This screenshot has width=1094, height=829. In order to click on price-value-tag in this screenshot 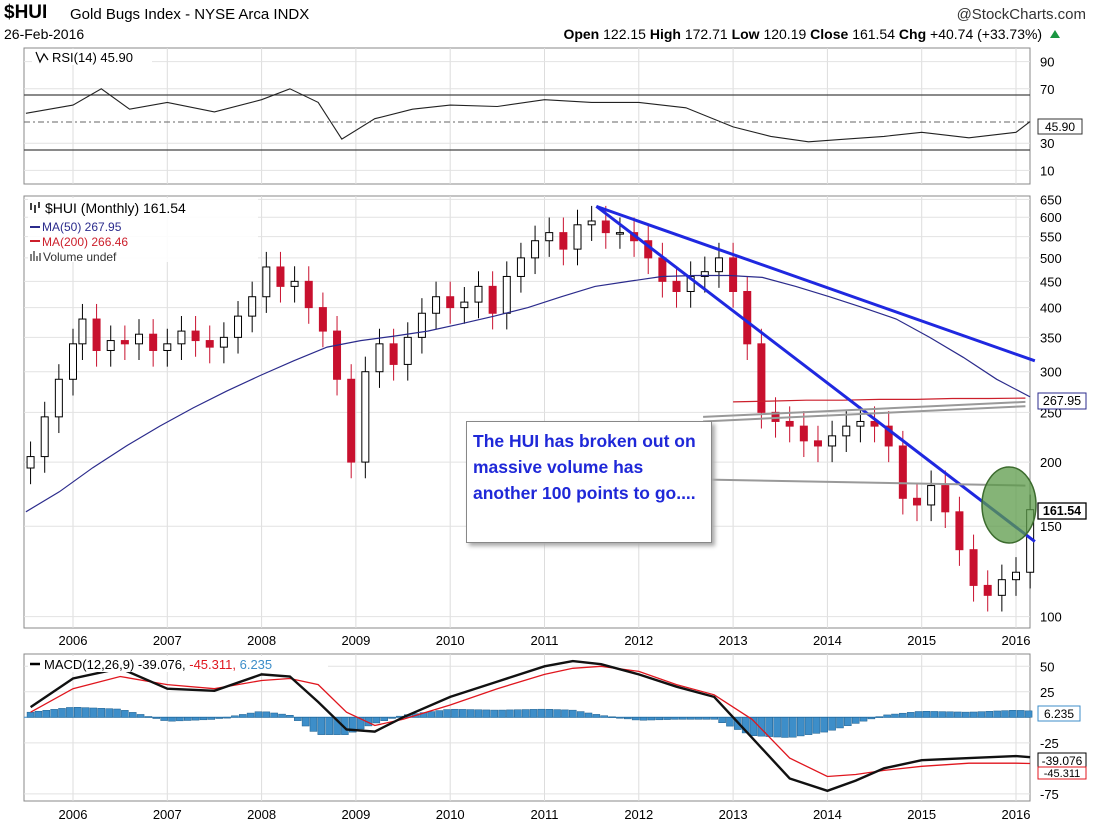, I will do `click(1062, 511)`.